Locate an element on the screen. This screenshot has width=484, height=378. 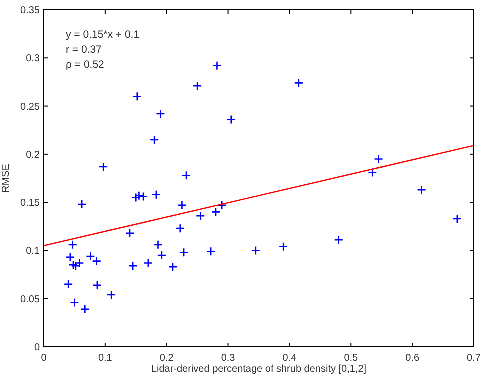
x-tick-label: 0 is located at coordinates (44, 358).